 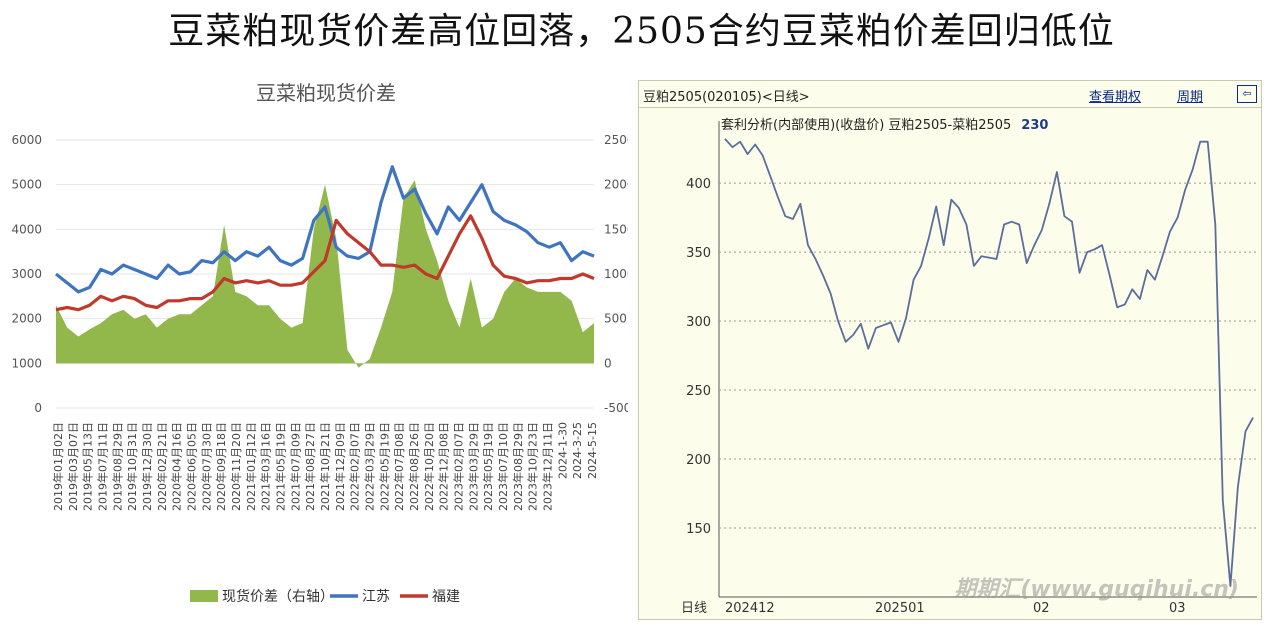 I want to click on y-right-tick-label: 0, so click(x=608, y=363).